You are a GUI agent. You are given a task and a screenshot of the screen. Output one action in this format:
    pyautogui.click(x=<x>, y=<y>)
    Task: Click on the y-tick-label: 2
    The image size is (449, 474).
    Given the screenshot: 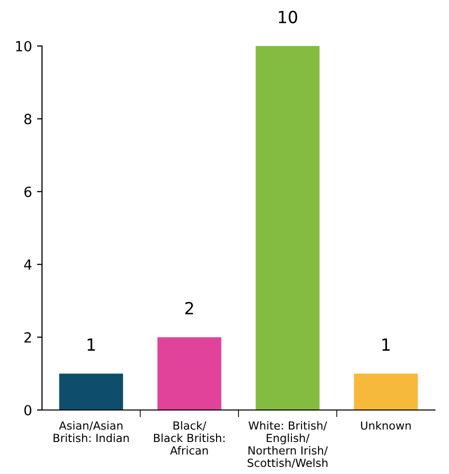 What is the action you would take?
    pyautogui.click(x=27, y=337)
    